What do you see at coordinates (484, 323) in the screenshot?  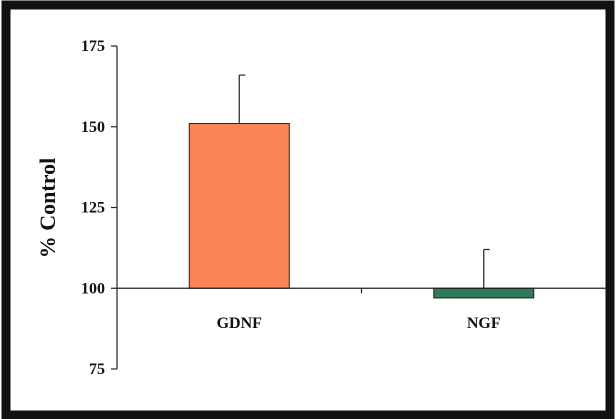 I see `x-tick-label: NGF` at bounding box center [484, 323].